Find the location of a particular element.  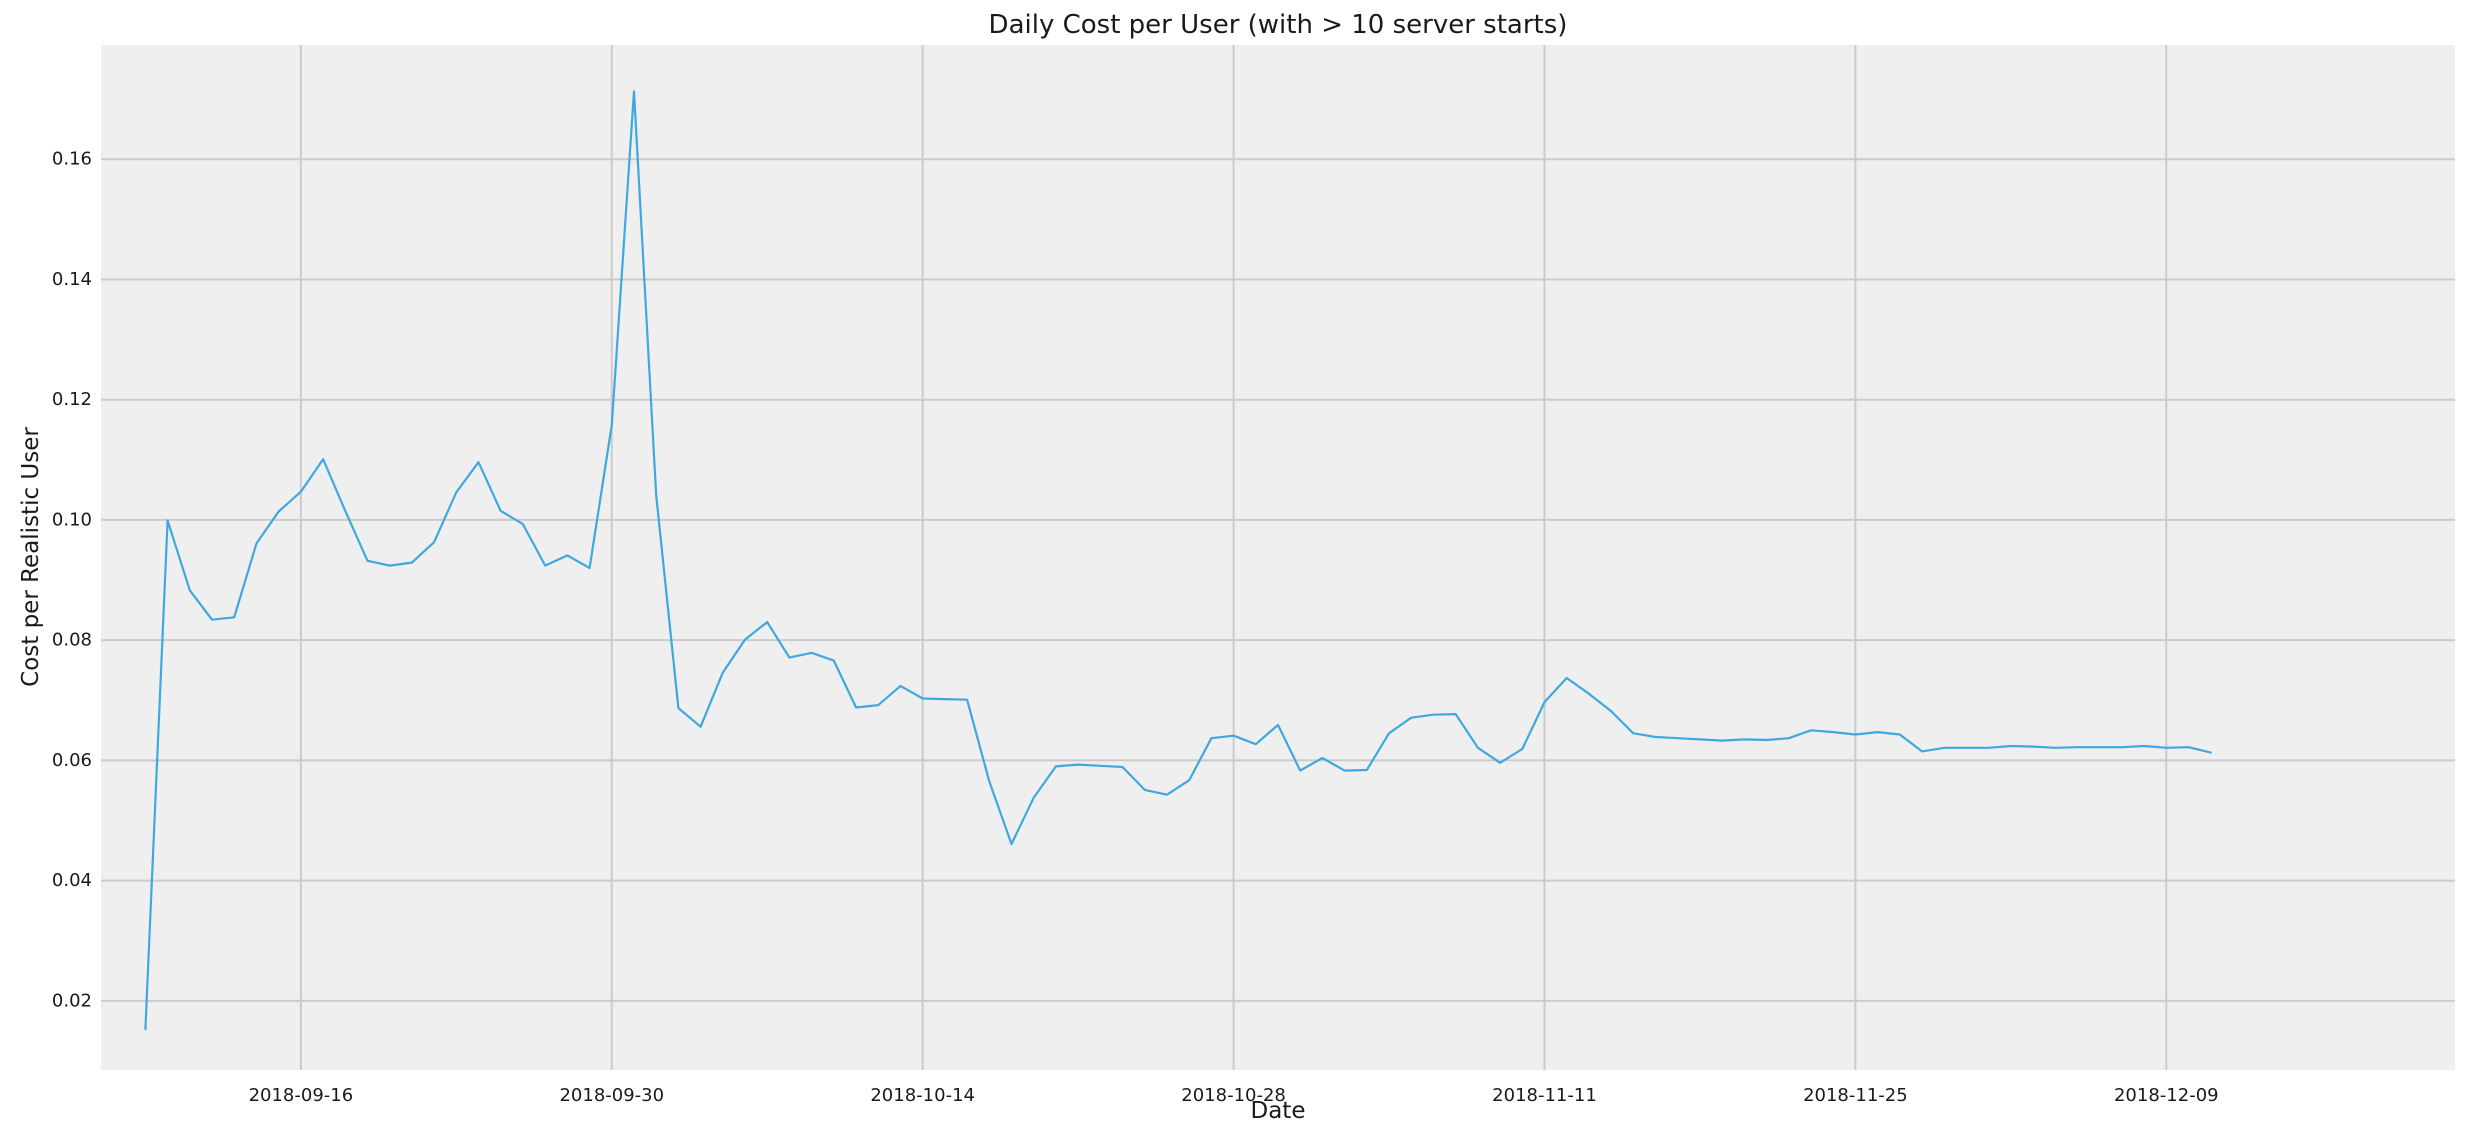

y-tick-label: 0.06 is located at coordinates (72, 760).